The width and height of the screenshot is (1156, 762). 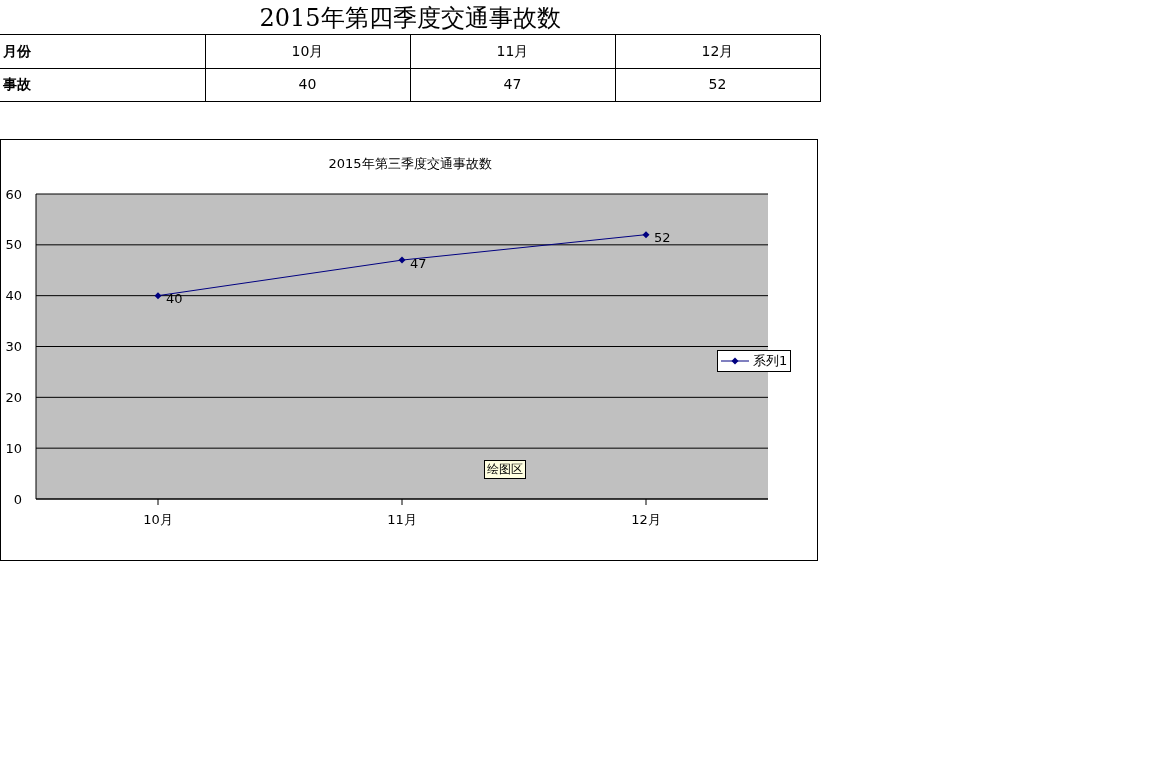 I want to click on text: 52, so click(x=718, y=85).